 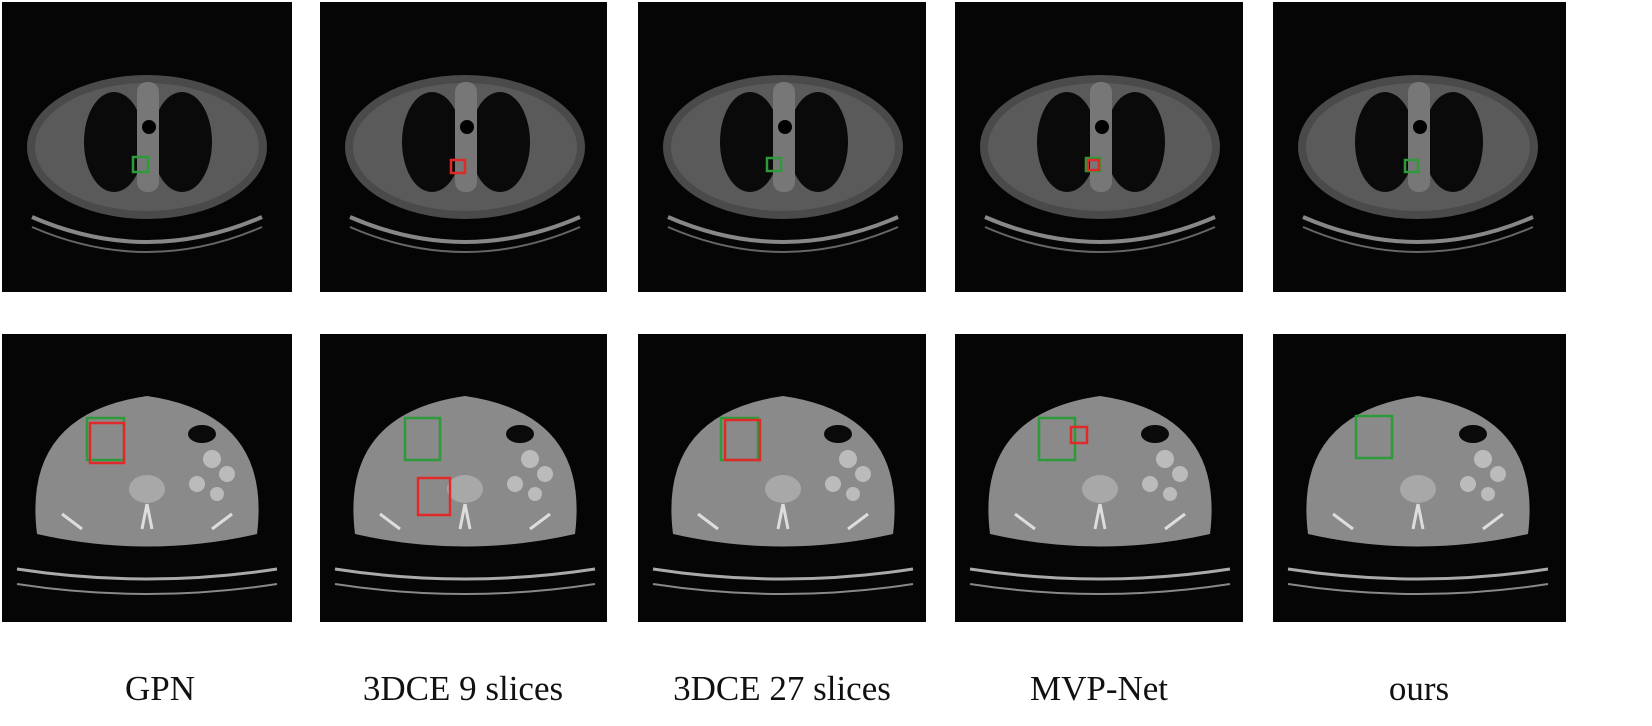 What do you see at coordinates (782, 688) in the screenshot?
I see `column-label-3dce-27: 3DCE 27 slices` at bounding box center [782, 688].